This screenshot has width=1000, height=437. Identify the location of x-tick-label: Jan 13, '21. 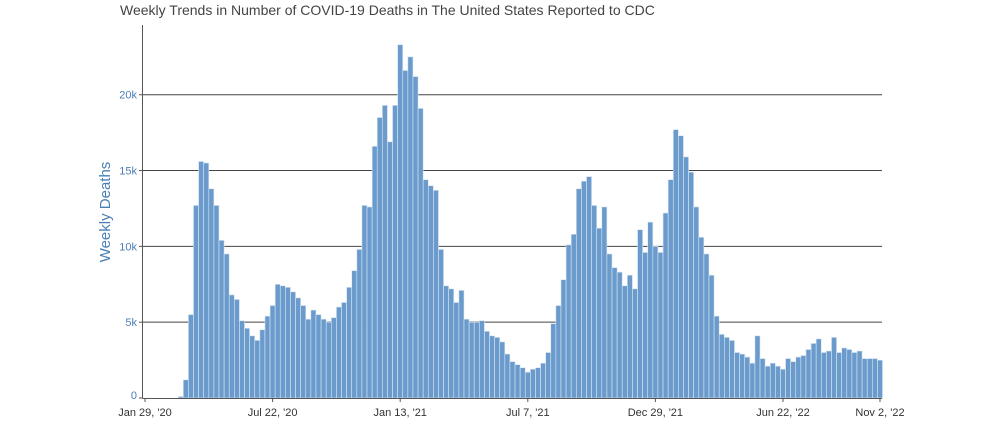
(399, 413).